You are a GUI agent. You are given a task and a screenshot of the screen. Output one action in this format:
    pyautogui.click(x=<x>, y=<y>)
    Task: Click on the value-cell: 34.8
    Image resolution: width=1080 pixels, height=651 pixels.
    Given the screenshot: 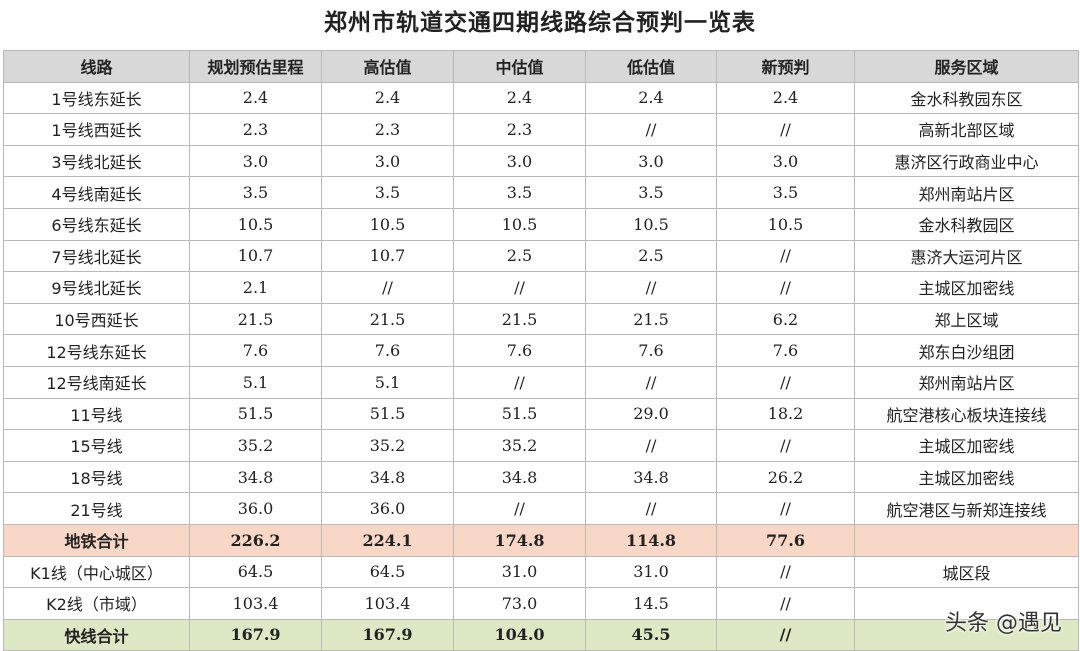 What is the action you would take?
    pyautogui.click(x=387, y=477)
    